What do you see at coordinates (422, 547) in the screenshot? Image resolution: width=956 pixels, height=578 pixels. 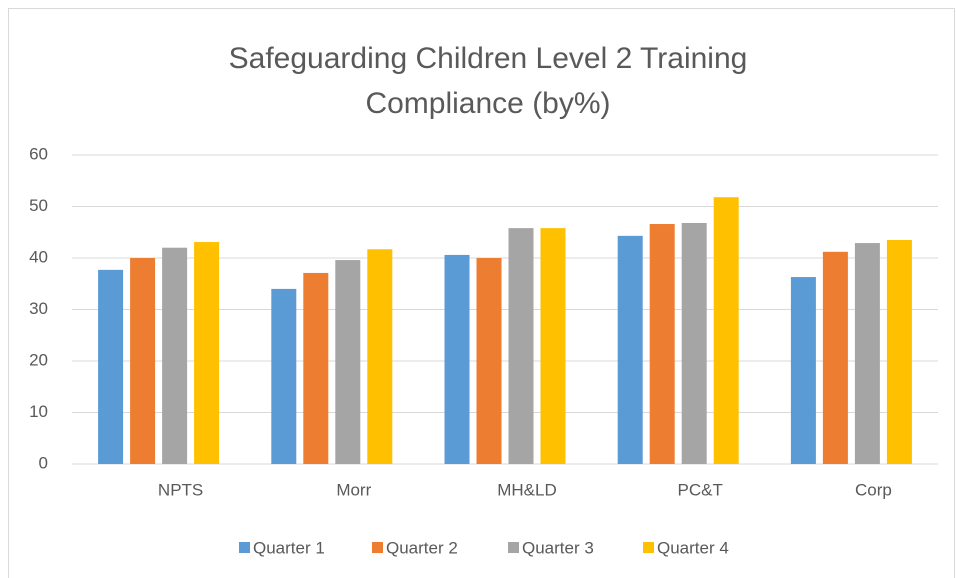 I see `legend-label: Quarter 2` at bounding box center [422, 547].